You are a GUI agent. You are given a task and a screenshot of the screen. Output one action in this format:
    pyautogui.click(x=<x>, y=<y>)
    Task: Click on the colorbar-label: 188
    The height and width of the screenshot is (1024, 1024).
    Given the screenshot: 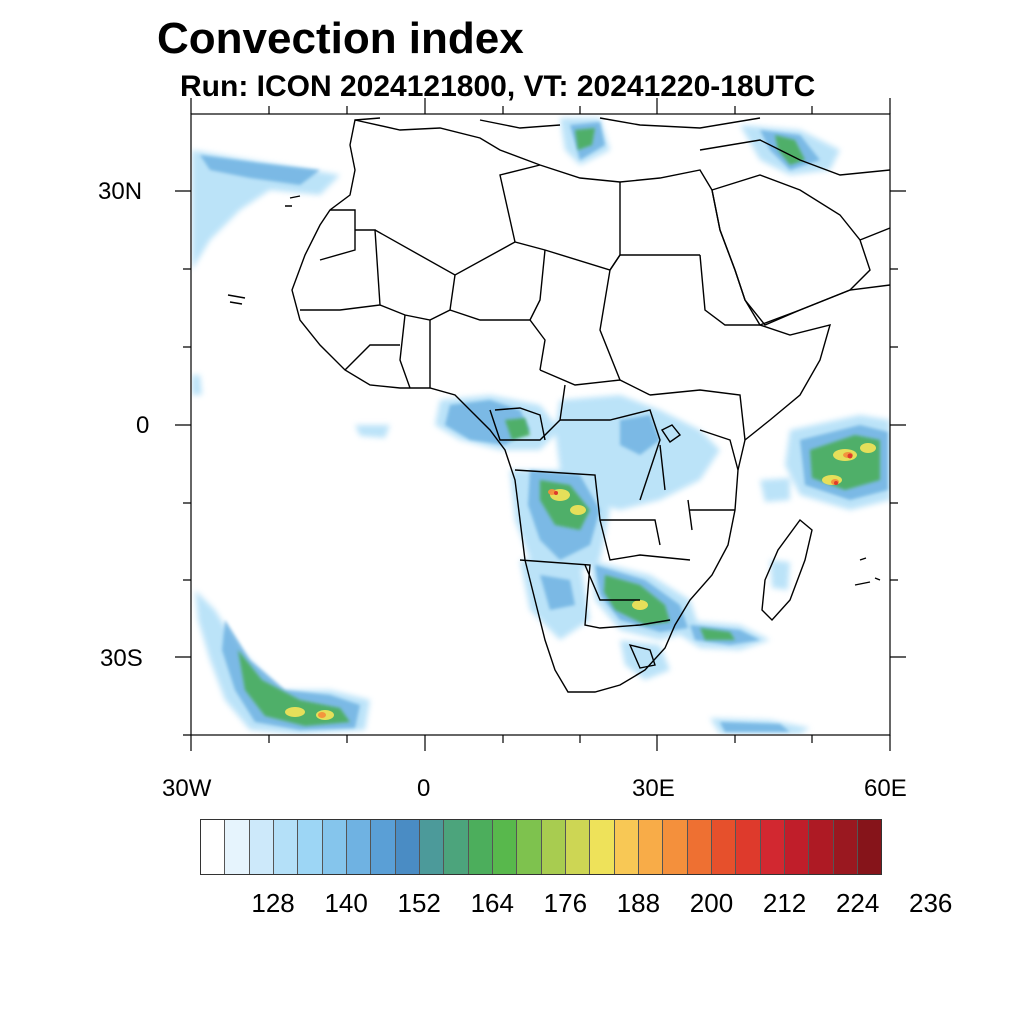 What is the action you would take?
    pyautogui.click(x=638, y=903)
    